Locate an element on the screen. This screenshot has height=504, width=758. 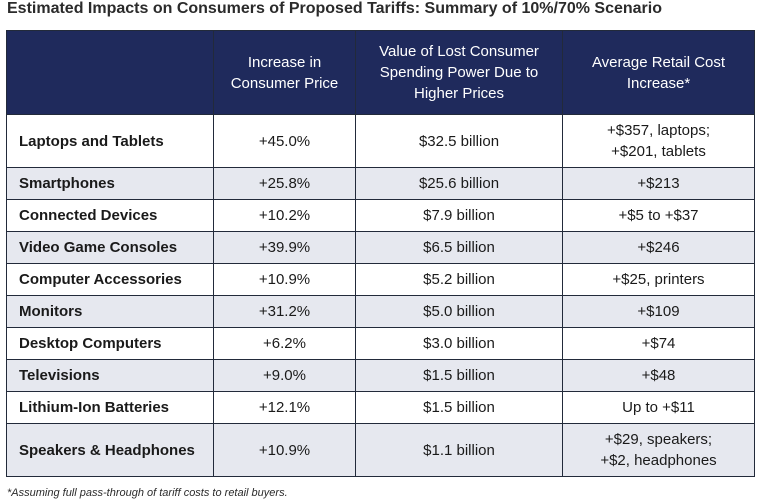
row-retail-increase: +$48 is located at coordinates (658, 375).